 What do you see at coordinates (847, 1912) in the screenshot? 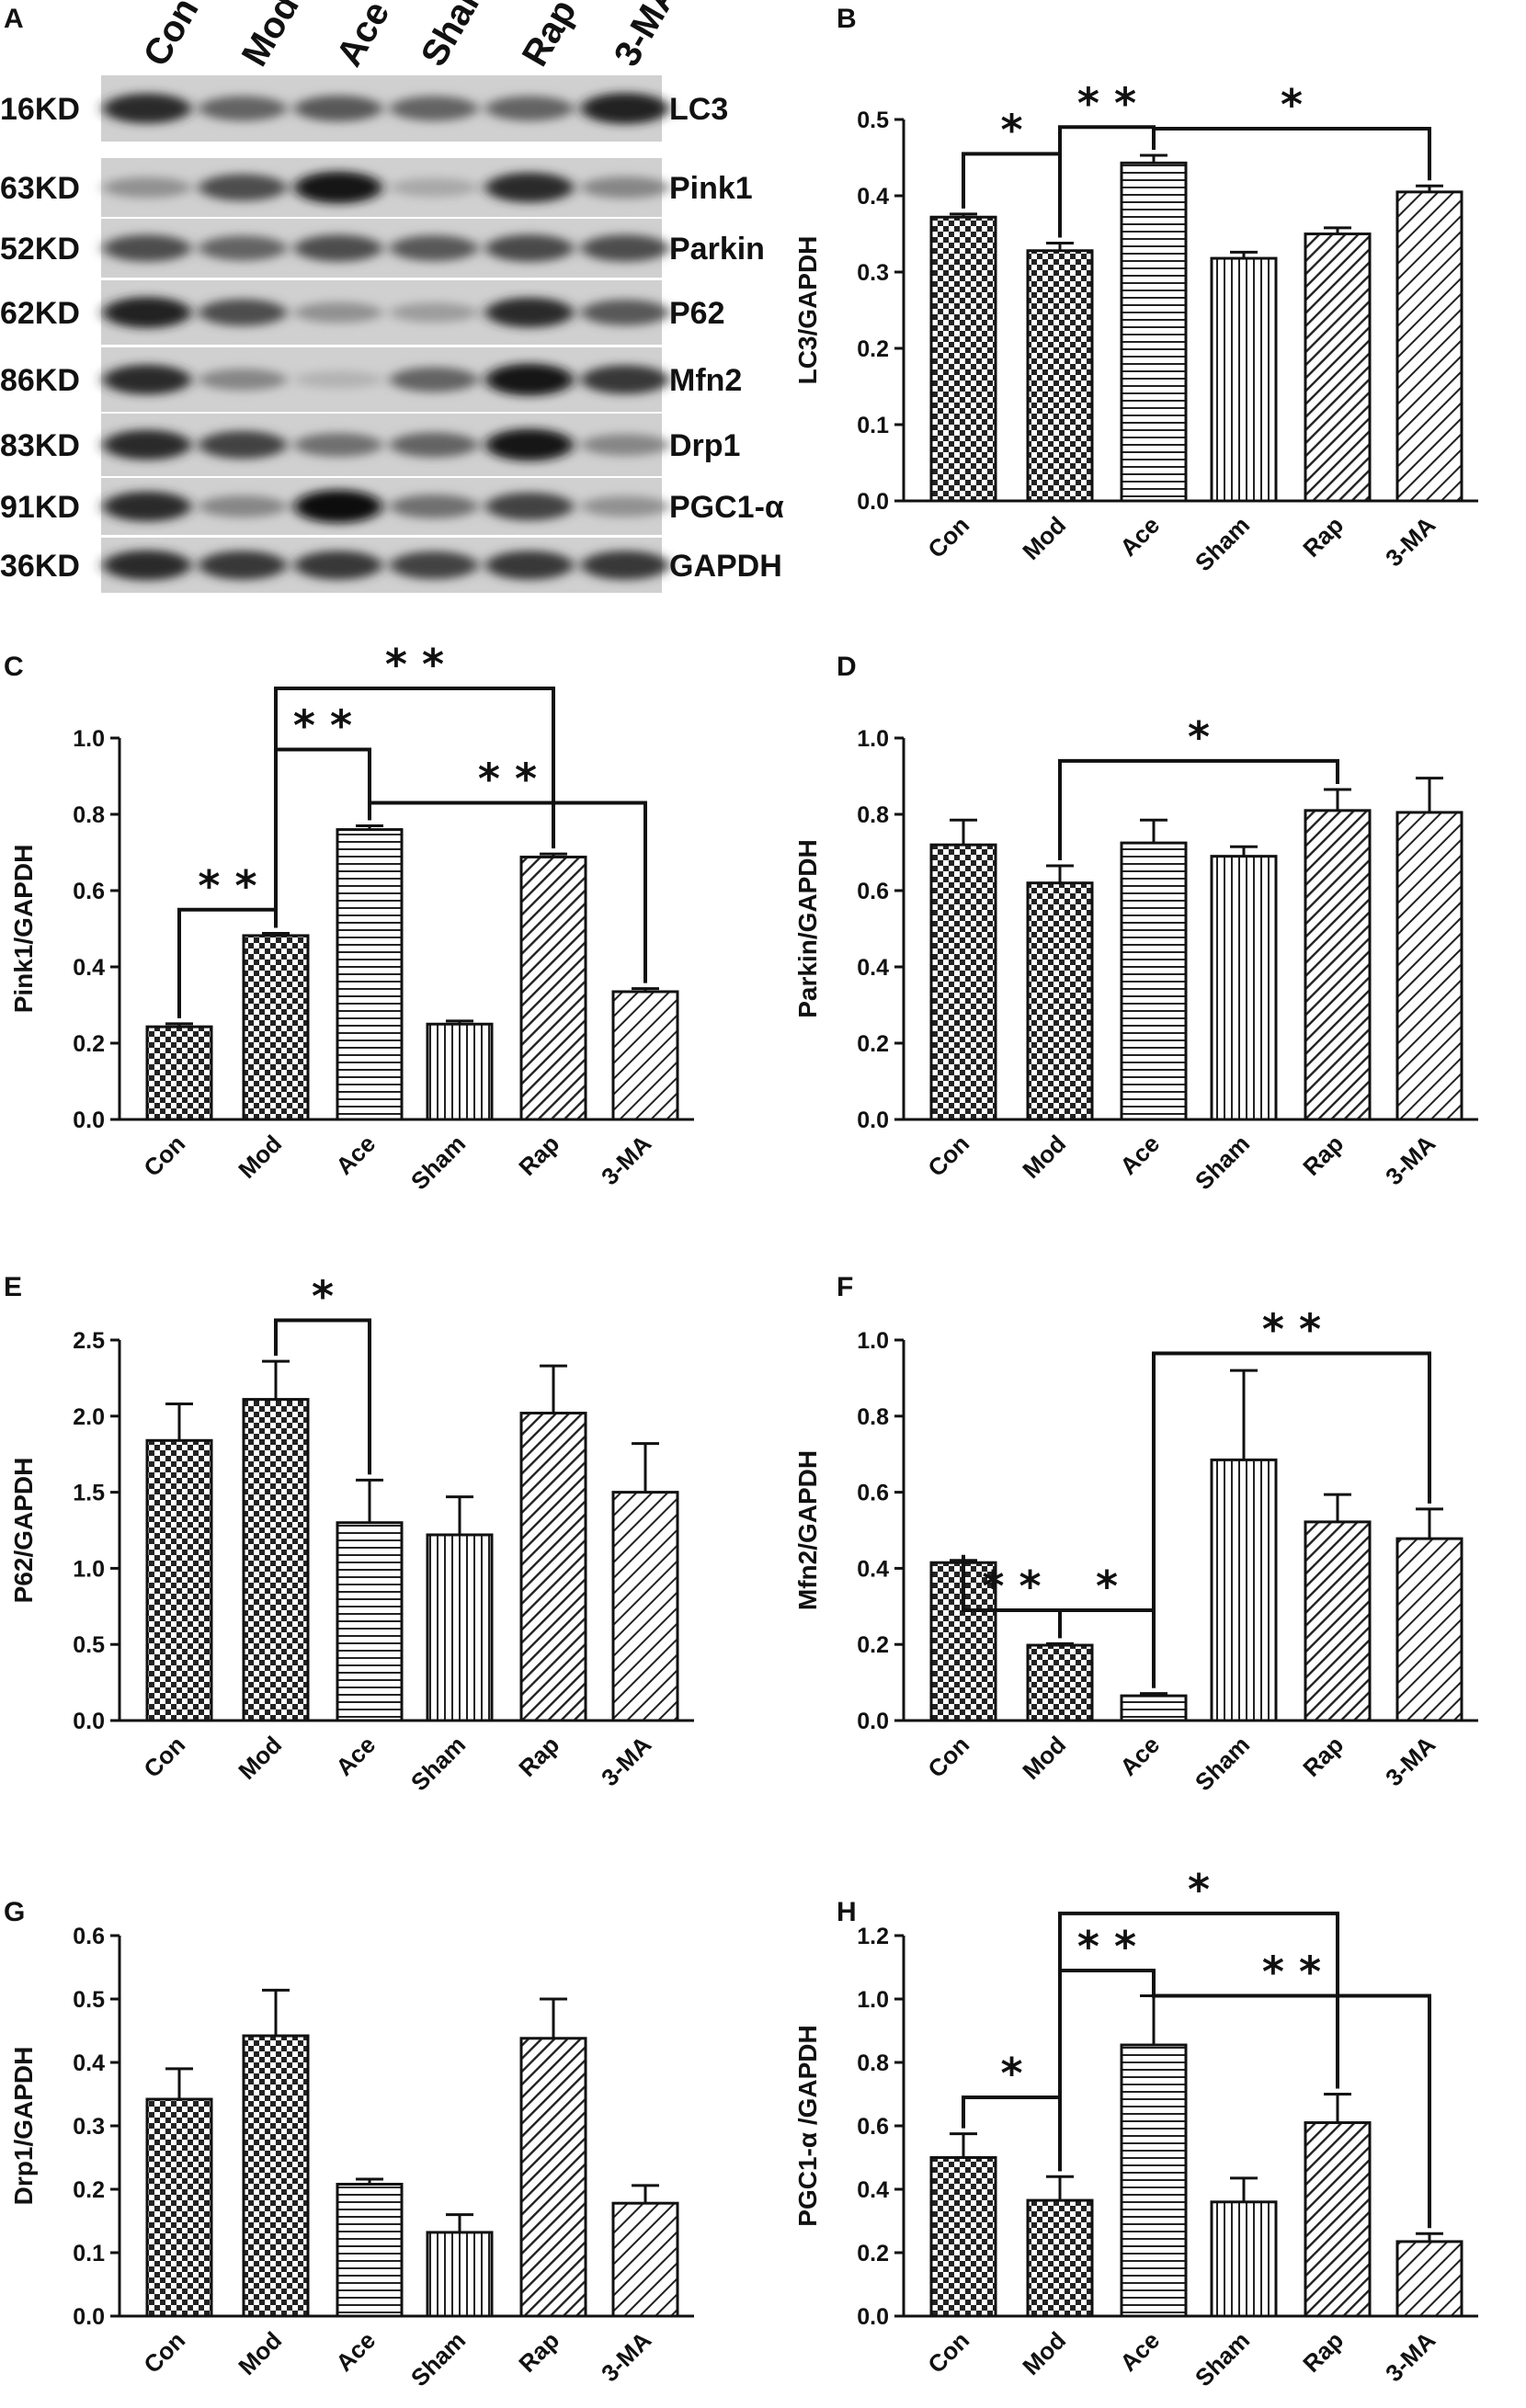
I see `panel-letter: H` at bounding box center [847, 1912].